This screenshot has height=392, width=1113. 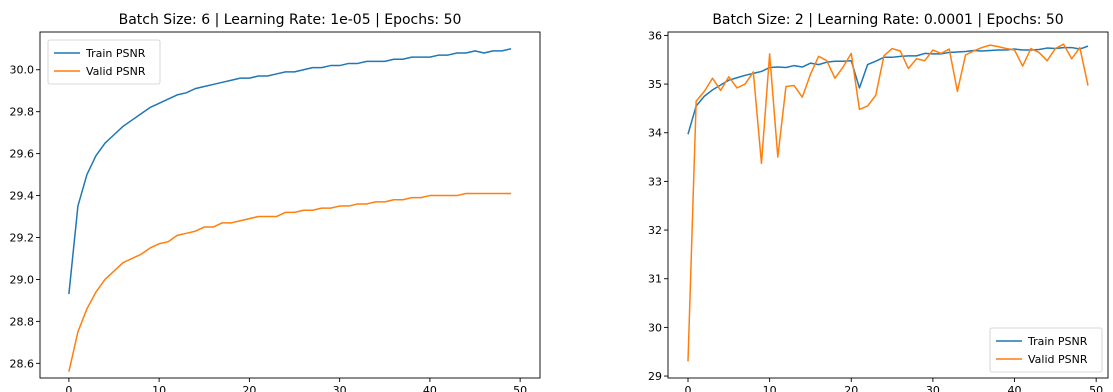 I want to click on y-tick-label: 34, so click(x=655, y=133).